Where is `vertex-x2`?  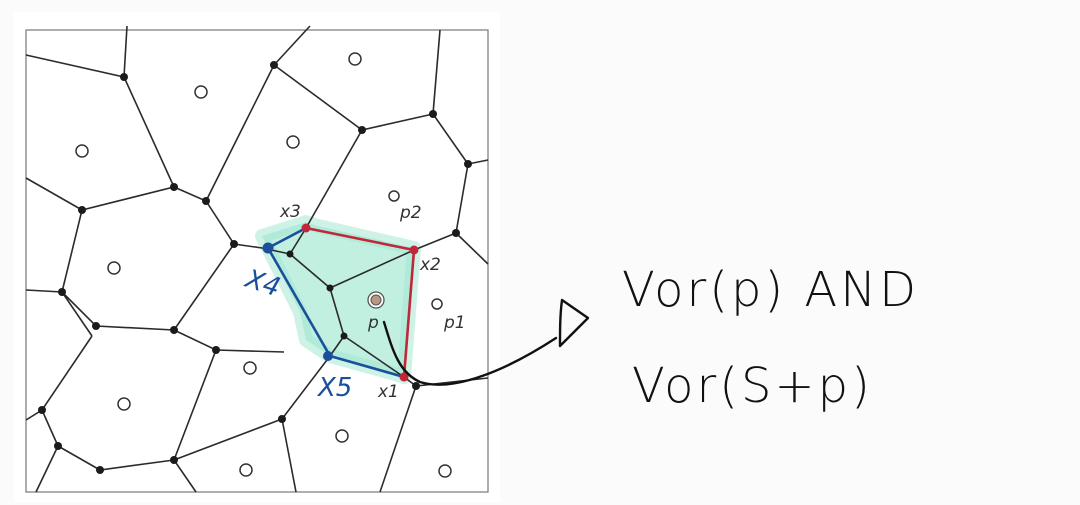
vertex-x2 is located at coordinates (414, 250).